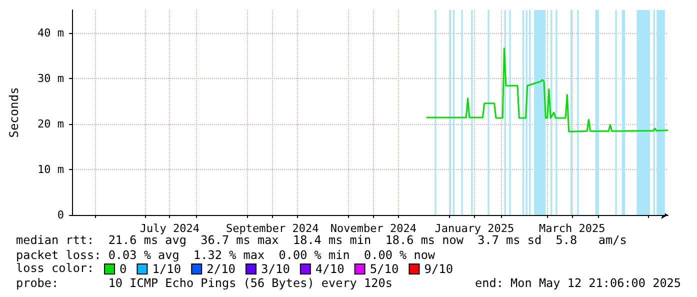 The height and width of the screenshot is (297, 697). I want to click on text: packet loss: 0.03 % avg 1.32 % max 0.00 % min 0.00 % now, so click(226, 255).